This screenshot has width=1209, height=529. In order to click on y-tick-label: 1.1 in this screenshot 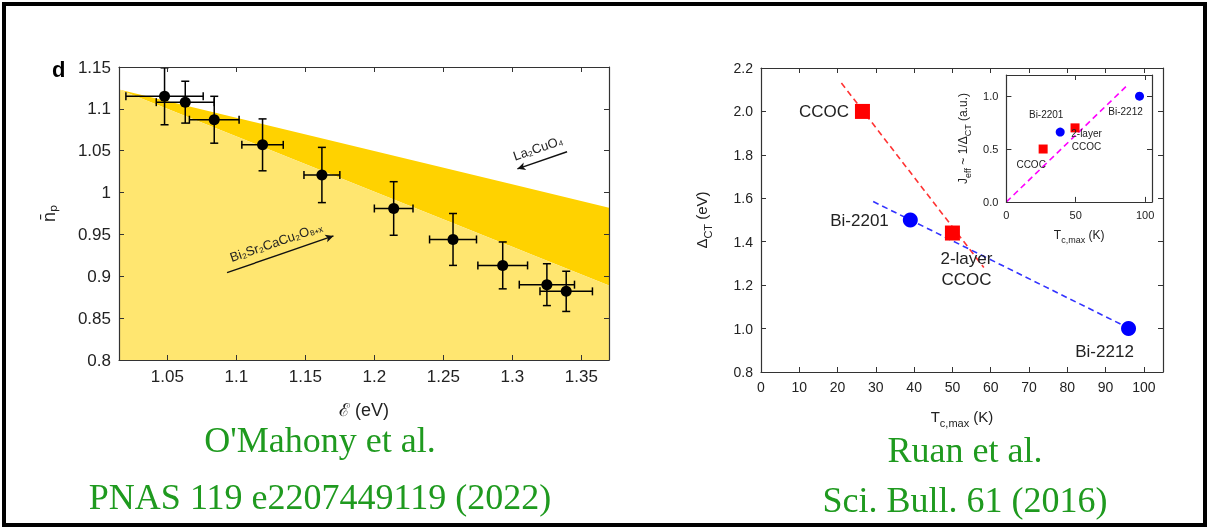, I will do `click(99, 109)`.